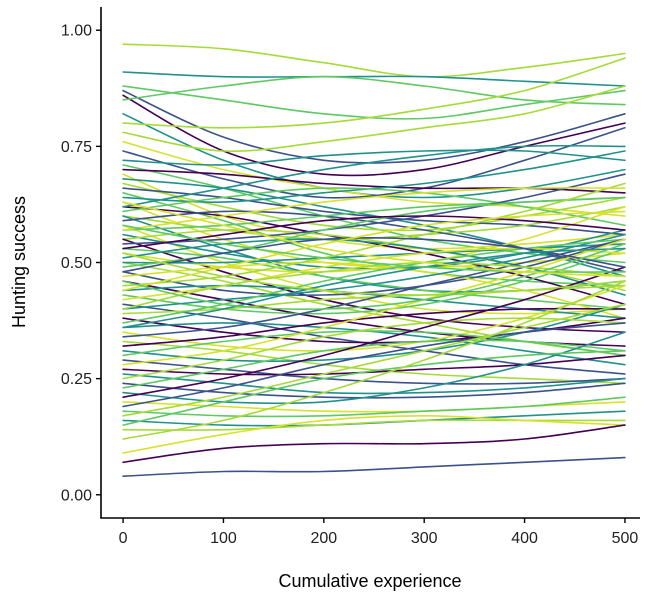 This screenshot has height=600, width=650. Describe the element at coordinates (625, 538) in the screenshot. I see `x-tick-label: 500` at that location.